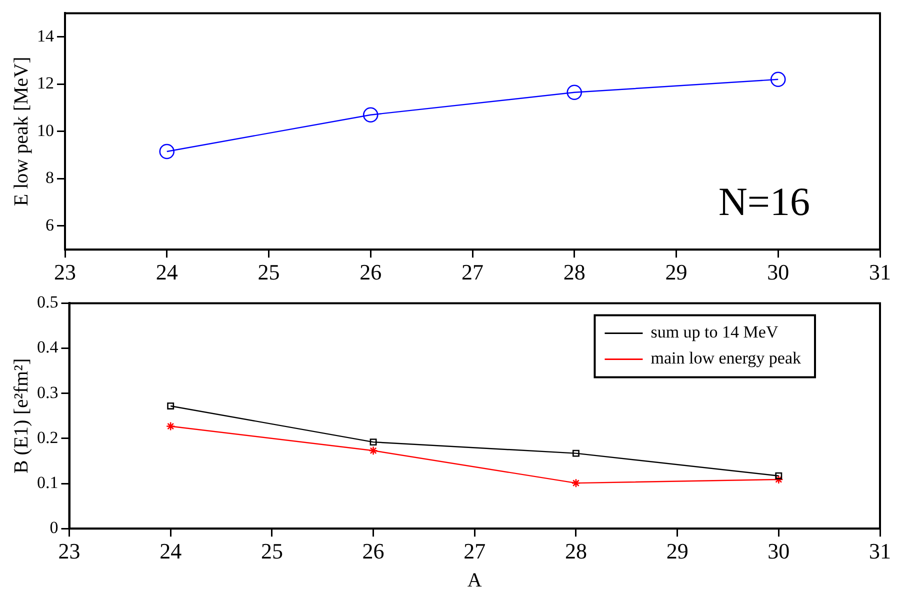  Describe the element at coordinates (48, 347) in the screenshot. I see `y-tick-label: 0.4` at that location.